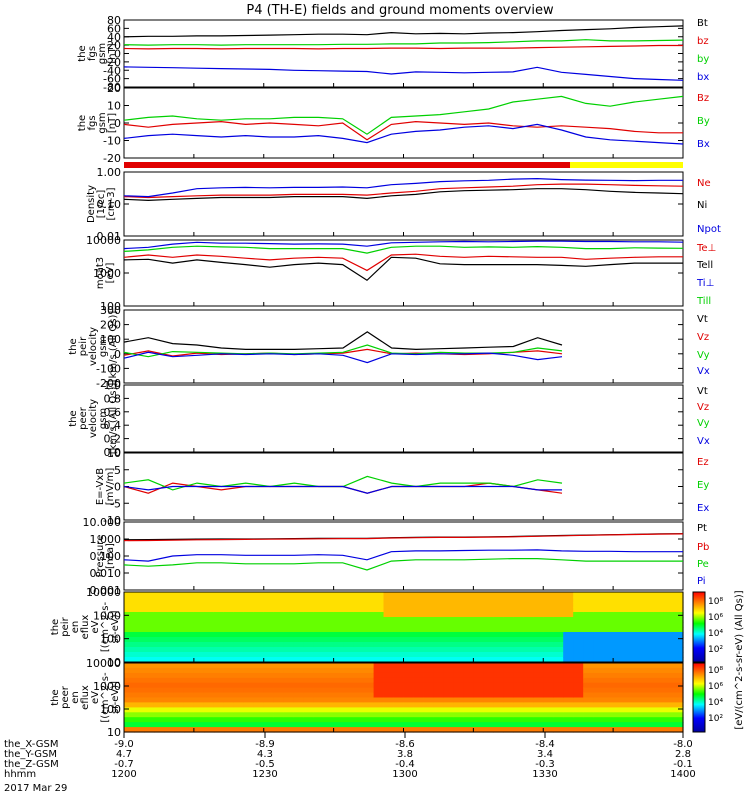 This screenshot has height=800, width=750. What do you see at coordinates (703, 301) in the screenshot?
I see `legend-Till: Till` at bounding box center [703, 301].